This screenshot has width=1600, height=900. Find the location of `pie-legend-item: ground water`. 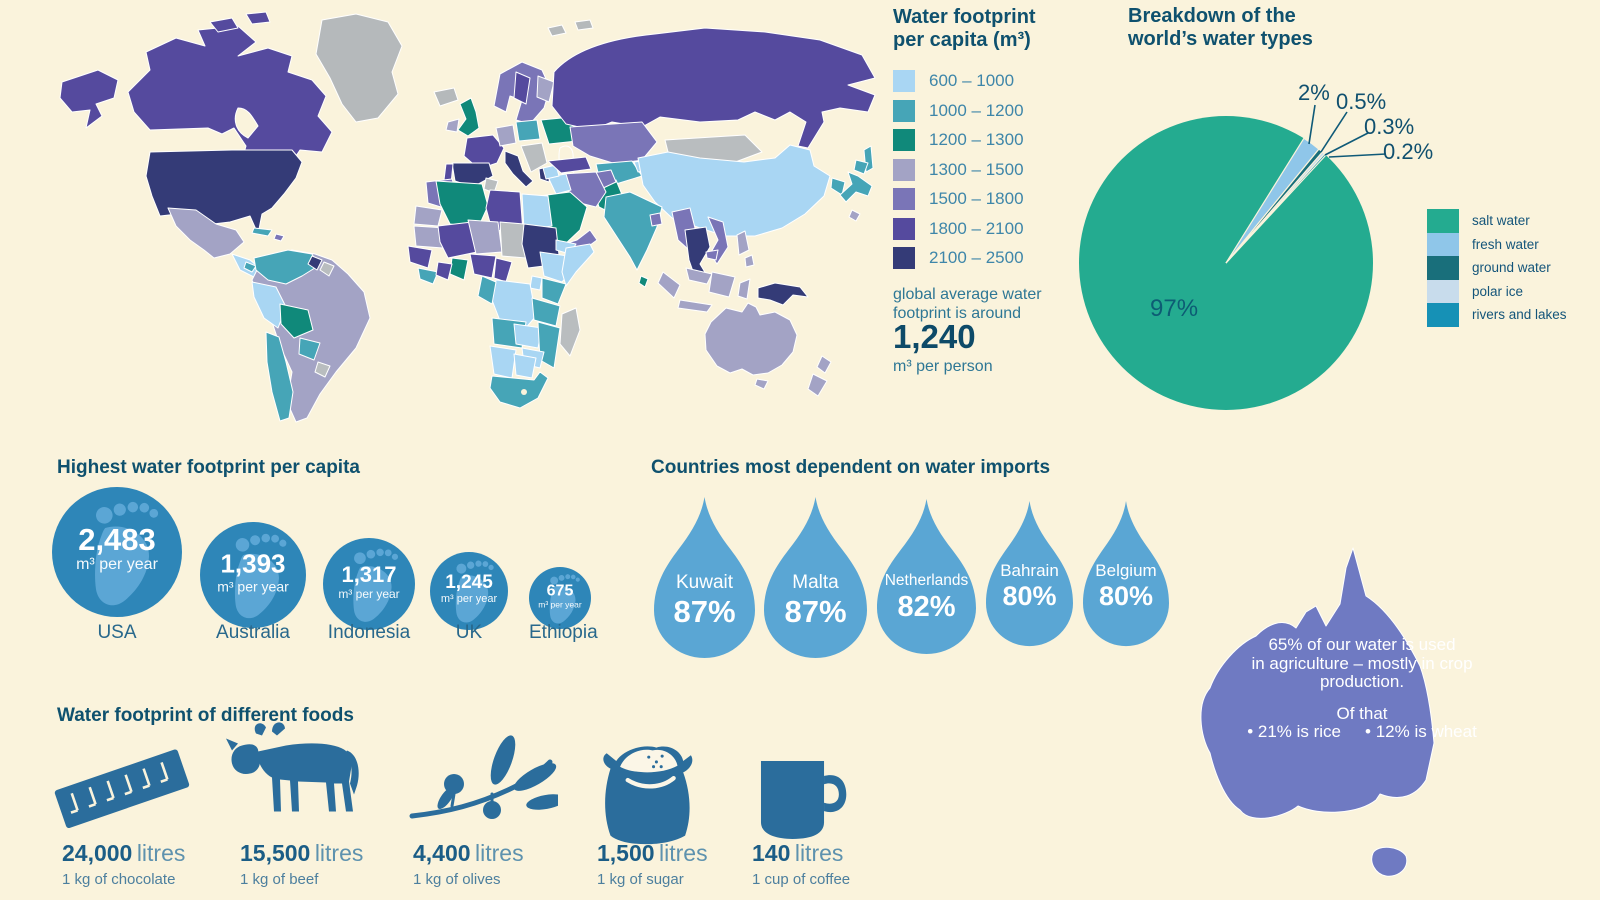

pie-legend-item: ground water is located at coordinates (1489, 268).